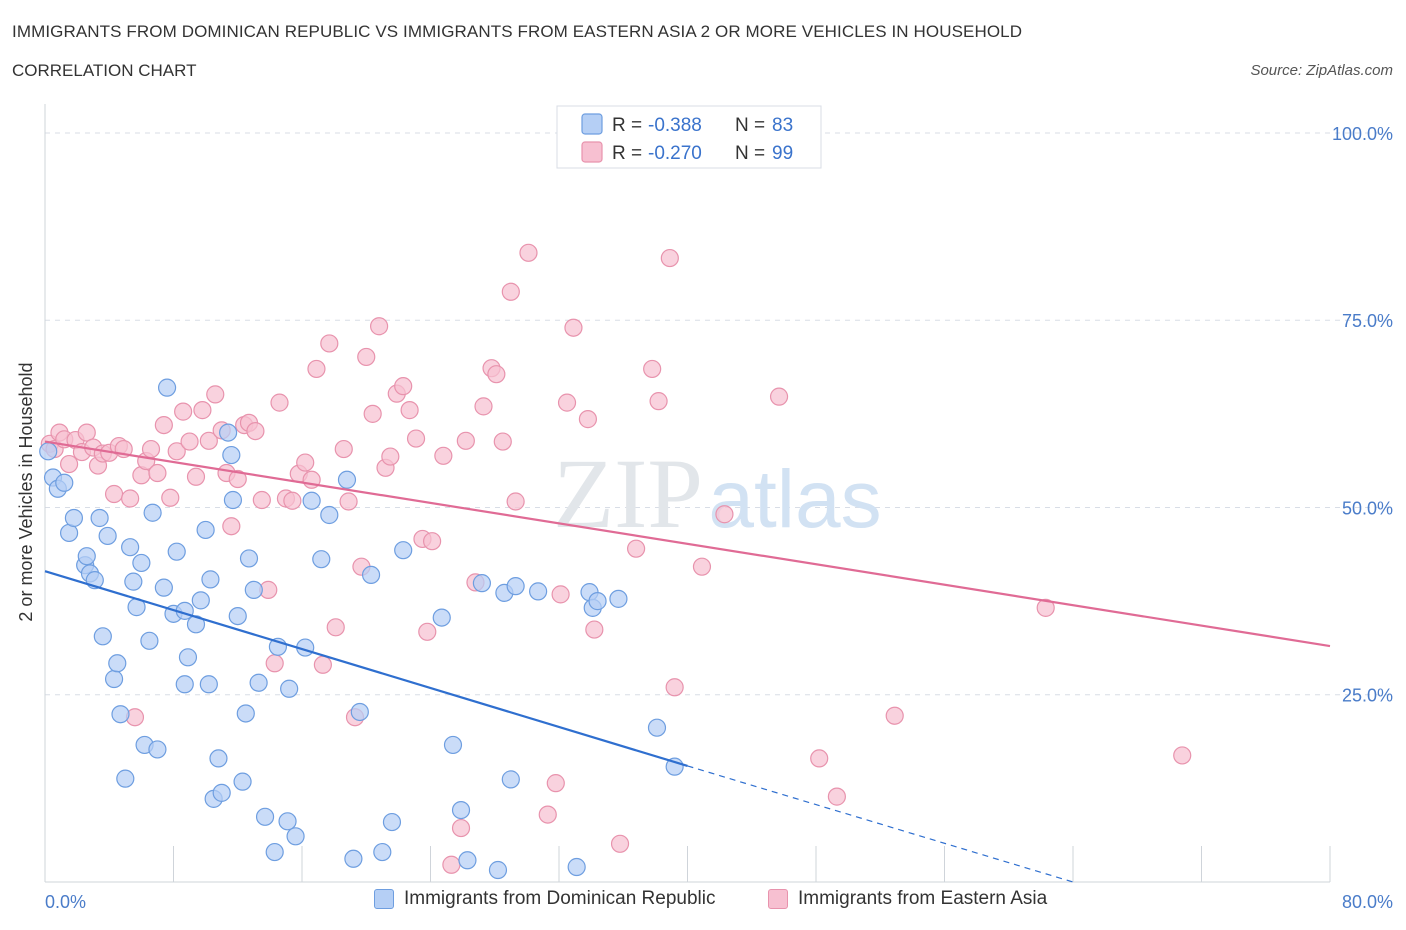 The height and width of the screenshot is (930, 1406). I want to click on legend-n-value: 83, so click(782, 125).